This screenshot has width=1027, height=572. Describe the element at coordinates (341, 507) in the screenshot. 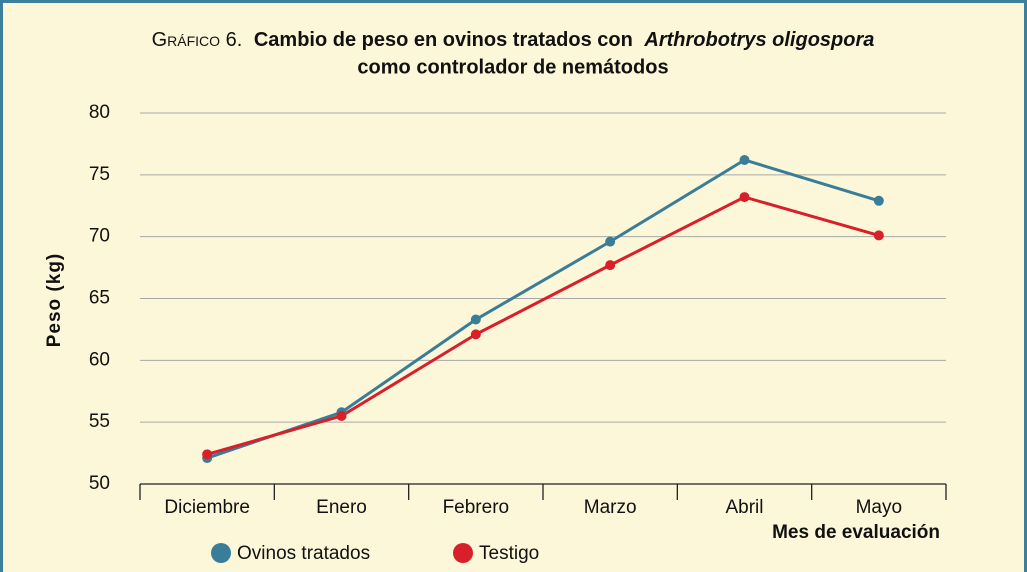

I see `x-tick-label: Enero` at that location.